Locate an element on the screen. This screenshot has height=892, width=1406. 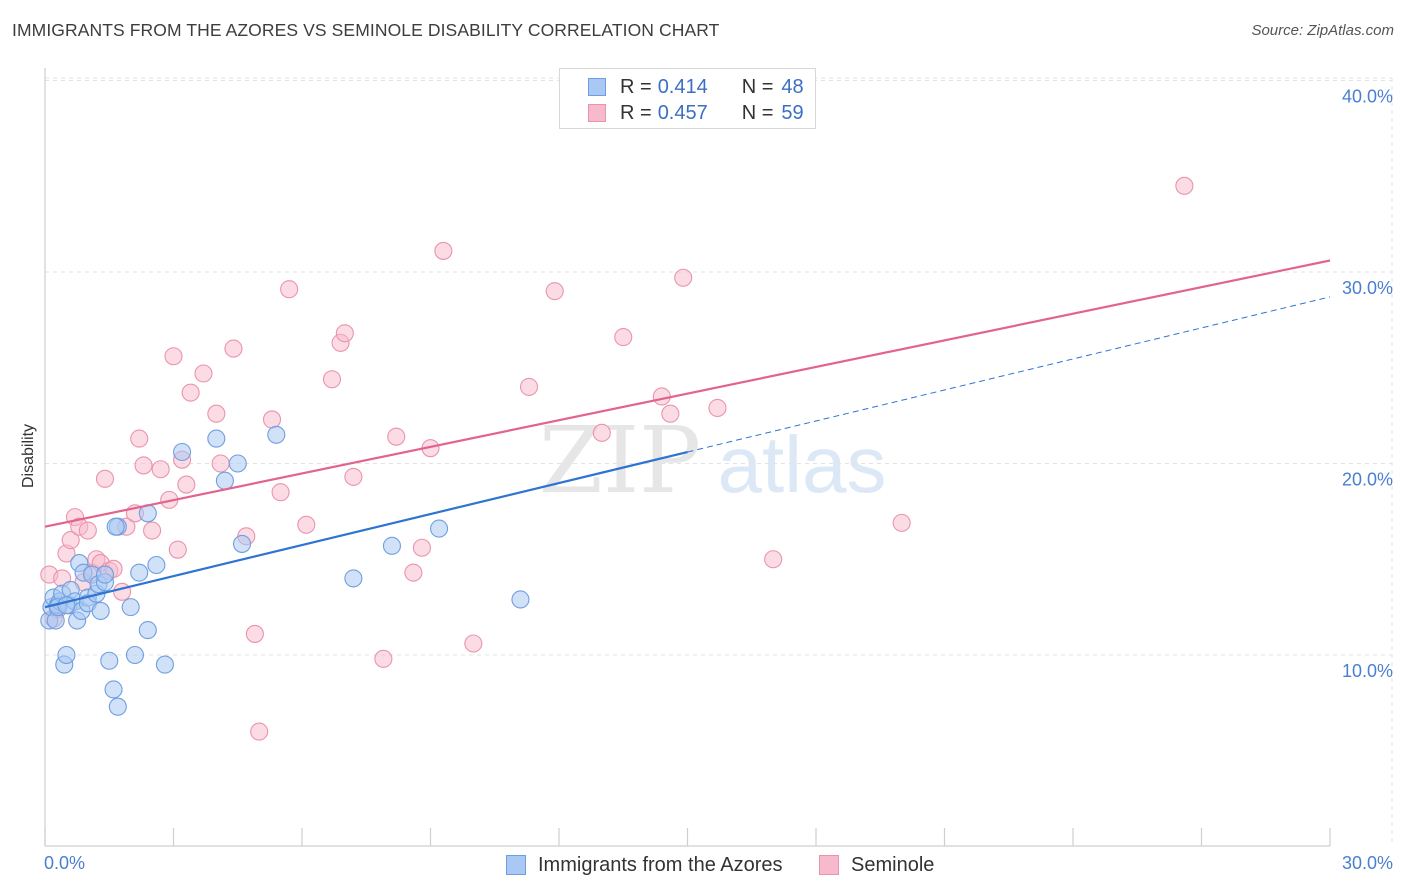
azores-trend-extension is located at coordinates (1009, 374).